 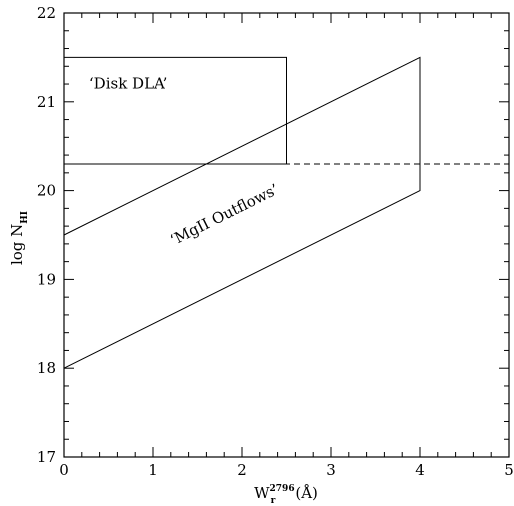 I want to click on y-tick-label: 20, so click(x=46, y=191).